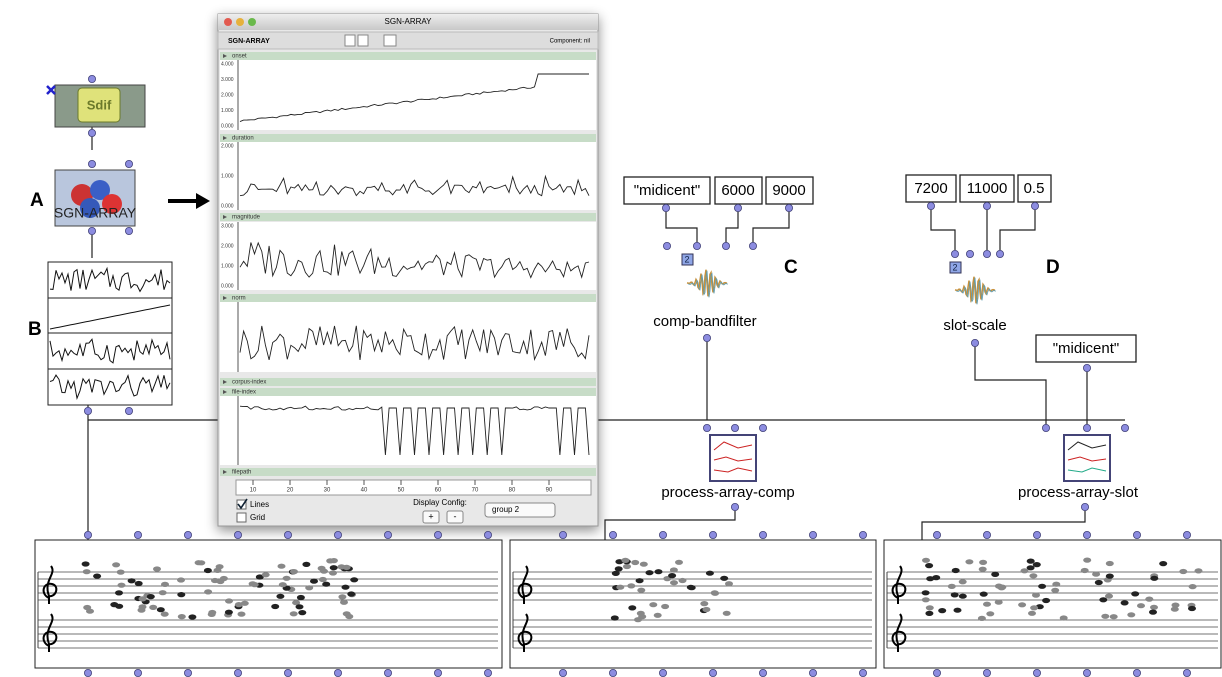  What do you see at coordinates (95, 198) in the screenshot?
I see `sgn-array-box: SGN-ARRAY` at bounding box center [95, 198].